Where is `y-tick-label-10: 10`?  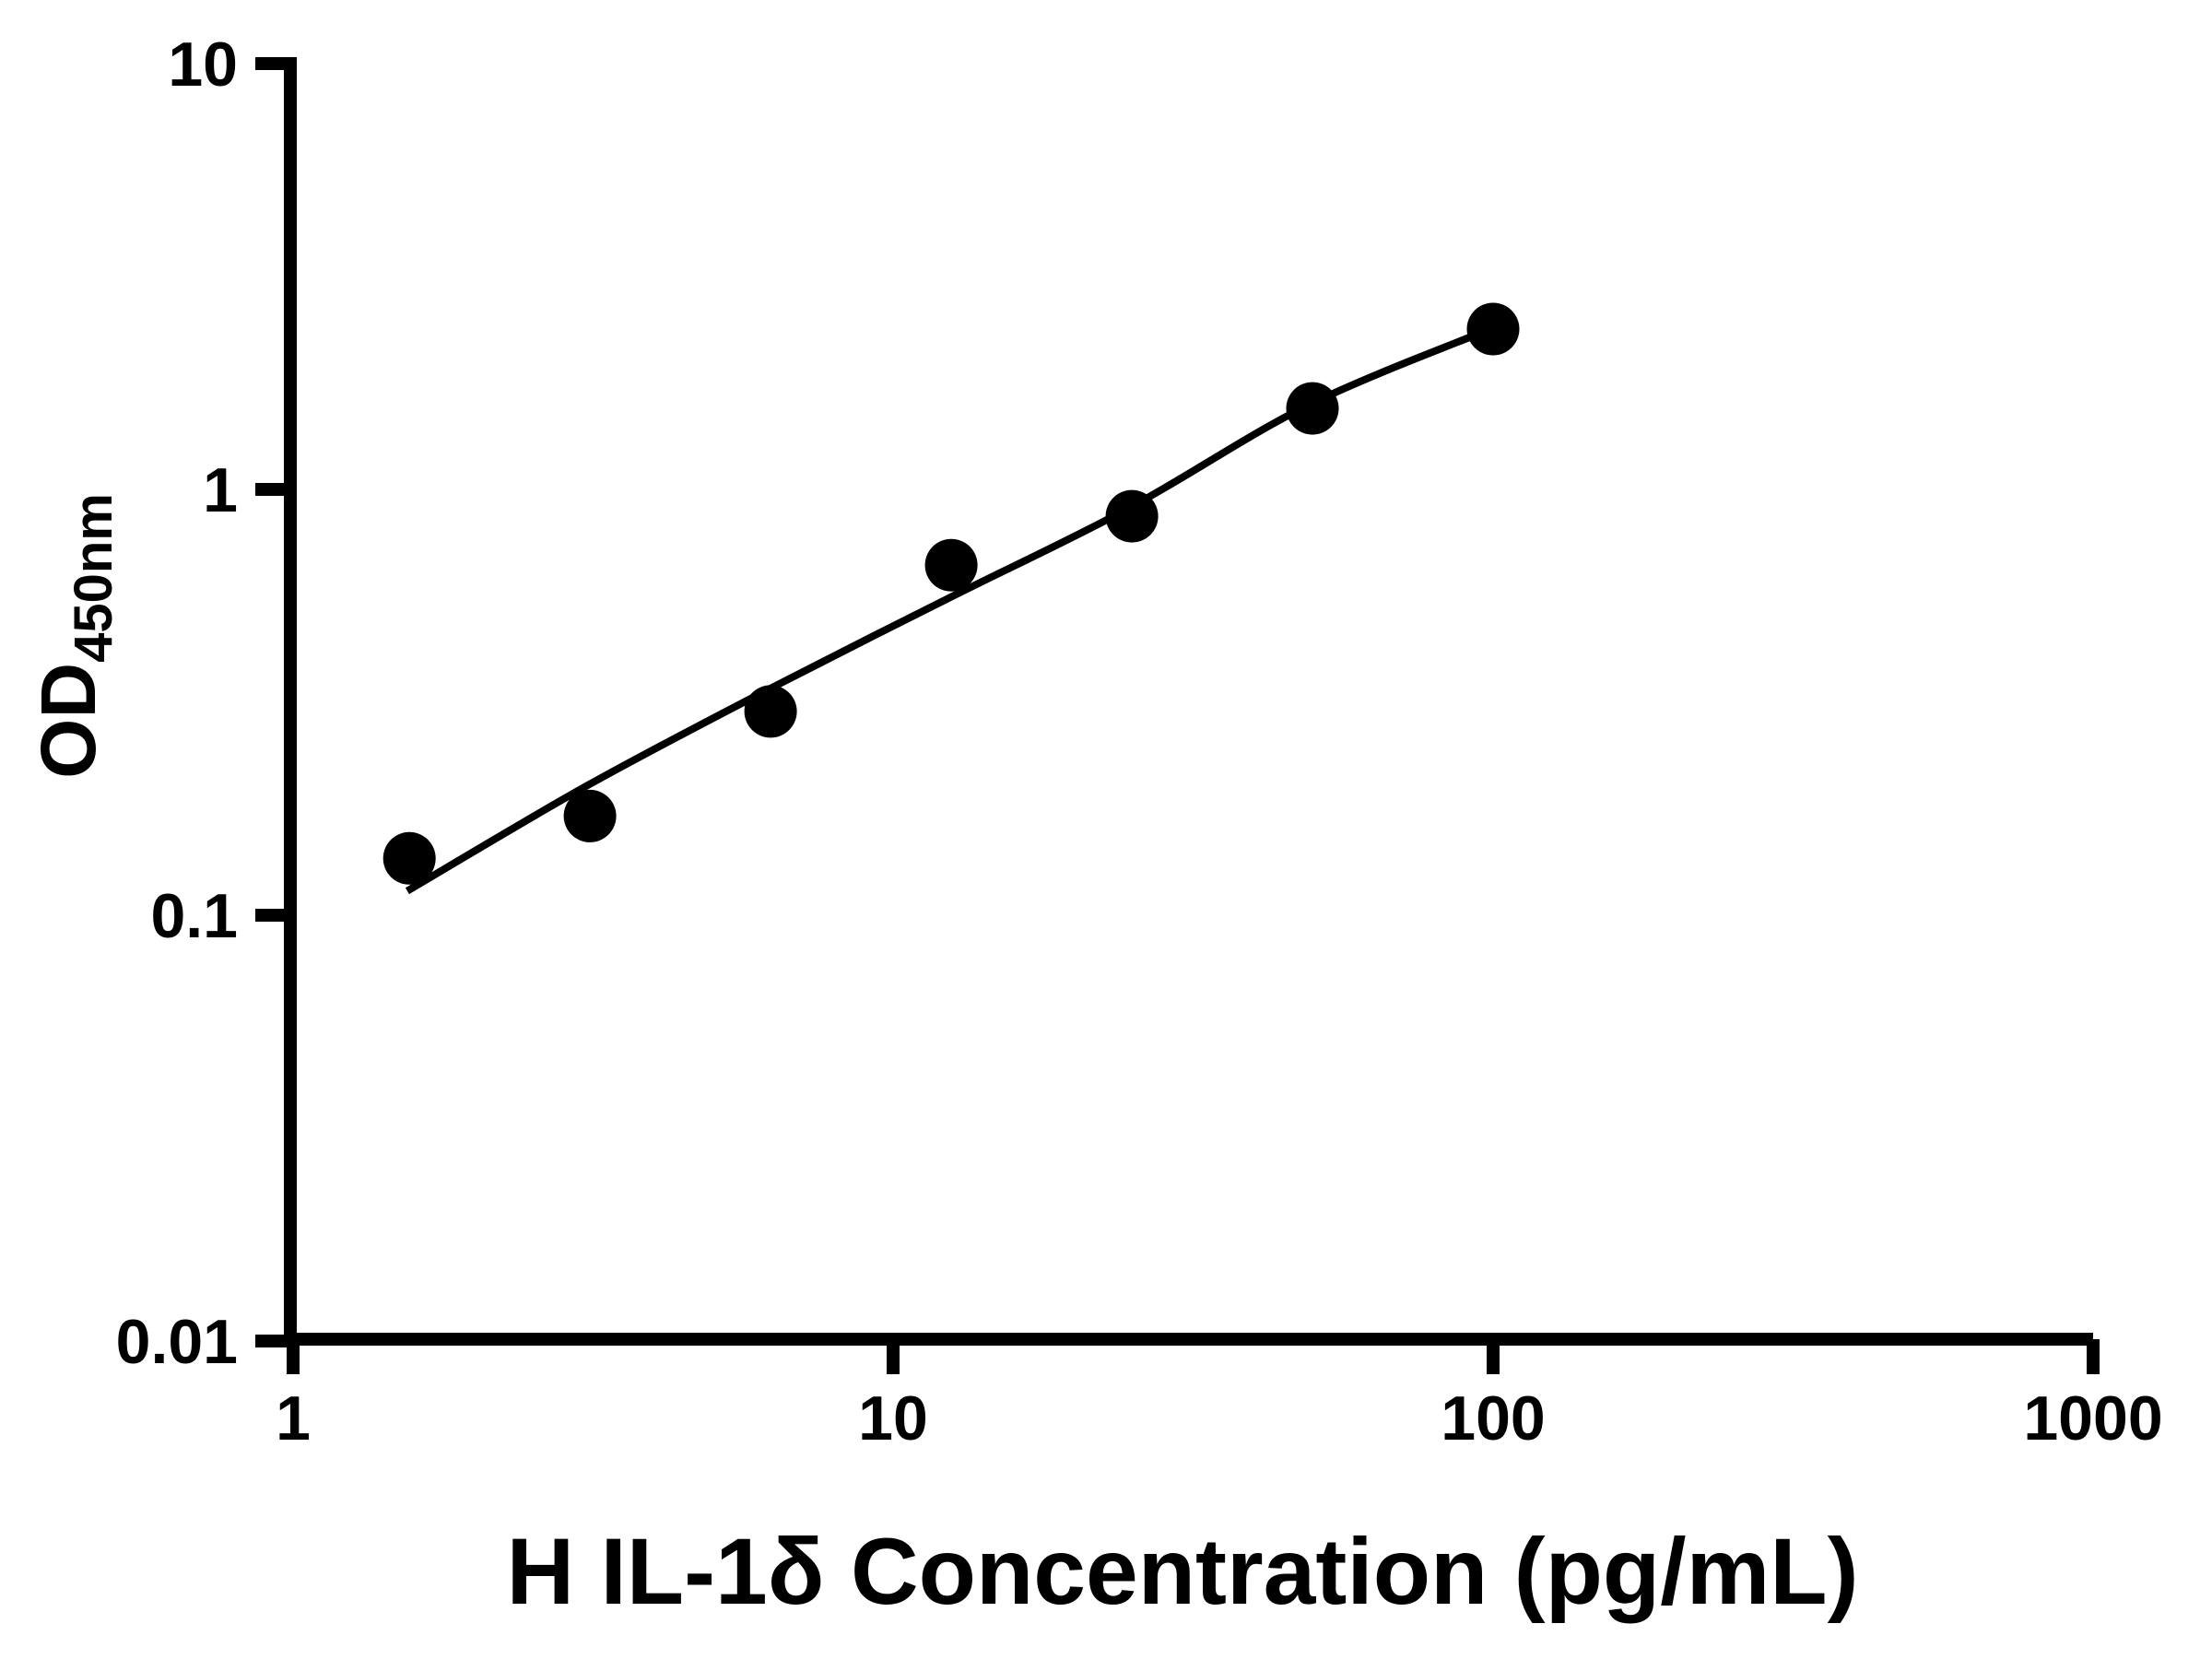 y-tick-label-10: 10 is located at coordinates (203, 64).